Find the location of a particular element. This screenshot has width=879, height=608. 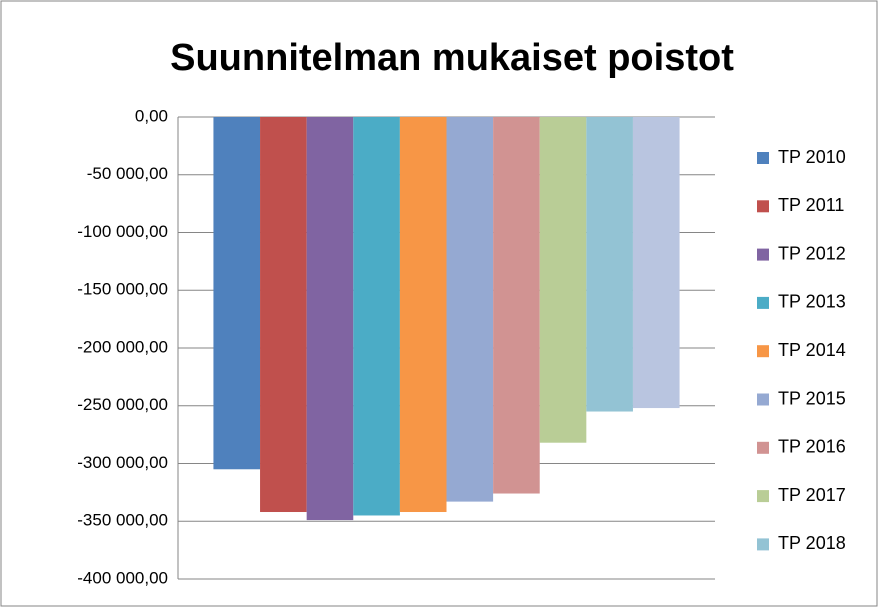

y-tick-label: 0,00 is located at coordinates (151, 115).